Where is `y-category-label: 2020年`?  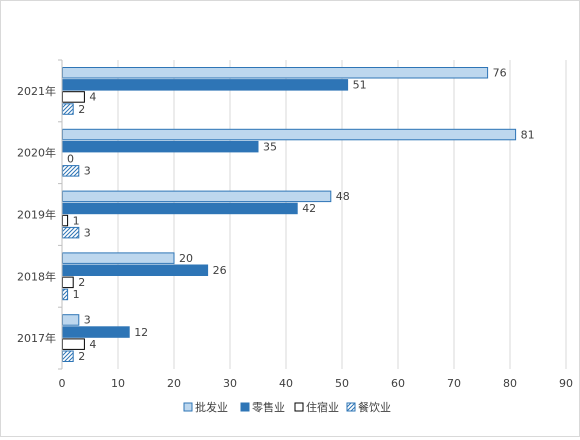
y-category-label: 2020年 is located at coordinates (36, 153).